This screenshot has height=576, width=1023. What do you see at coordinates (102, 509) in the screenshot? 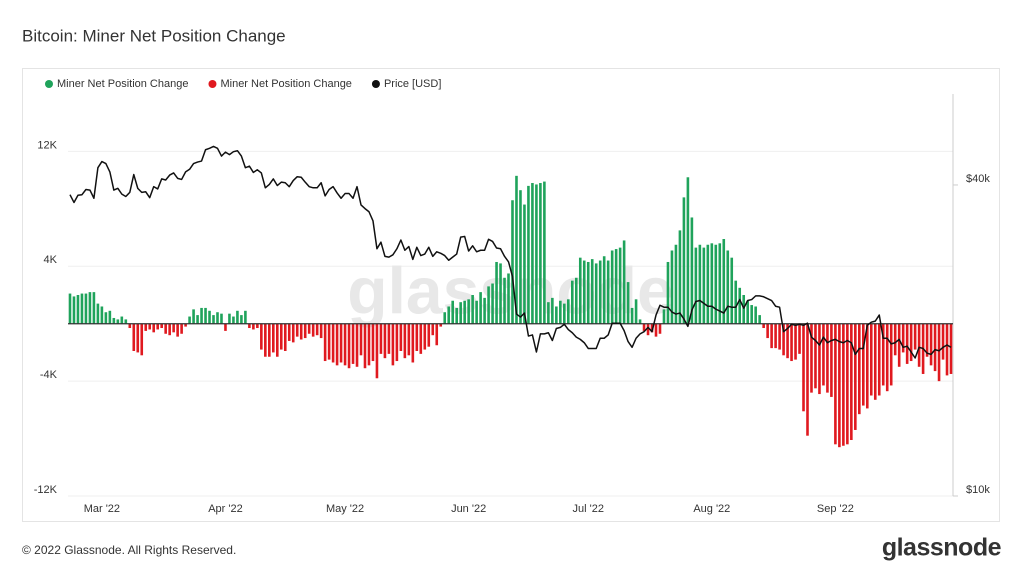
I see `x-tick-label: Mar '22` at bounding box center [102, 509].